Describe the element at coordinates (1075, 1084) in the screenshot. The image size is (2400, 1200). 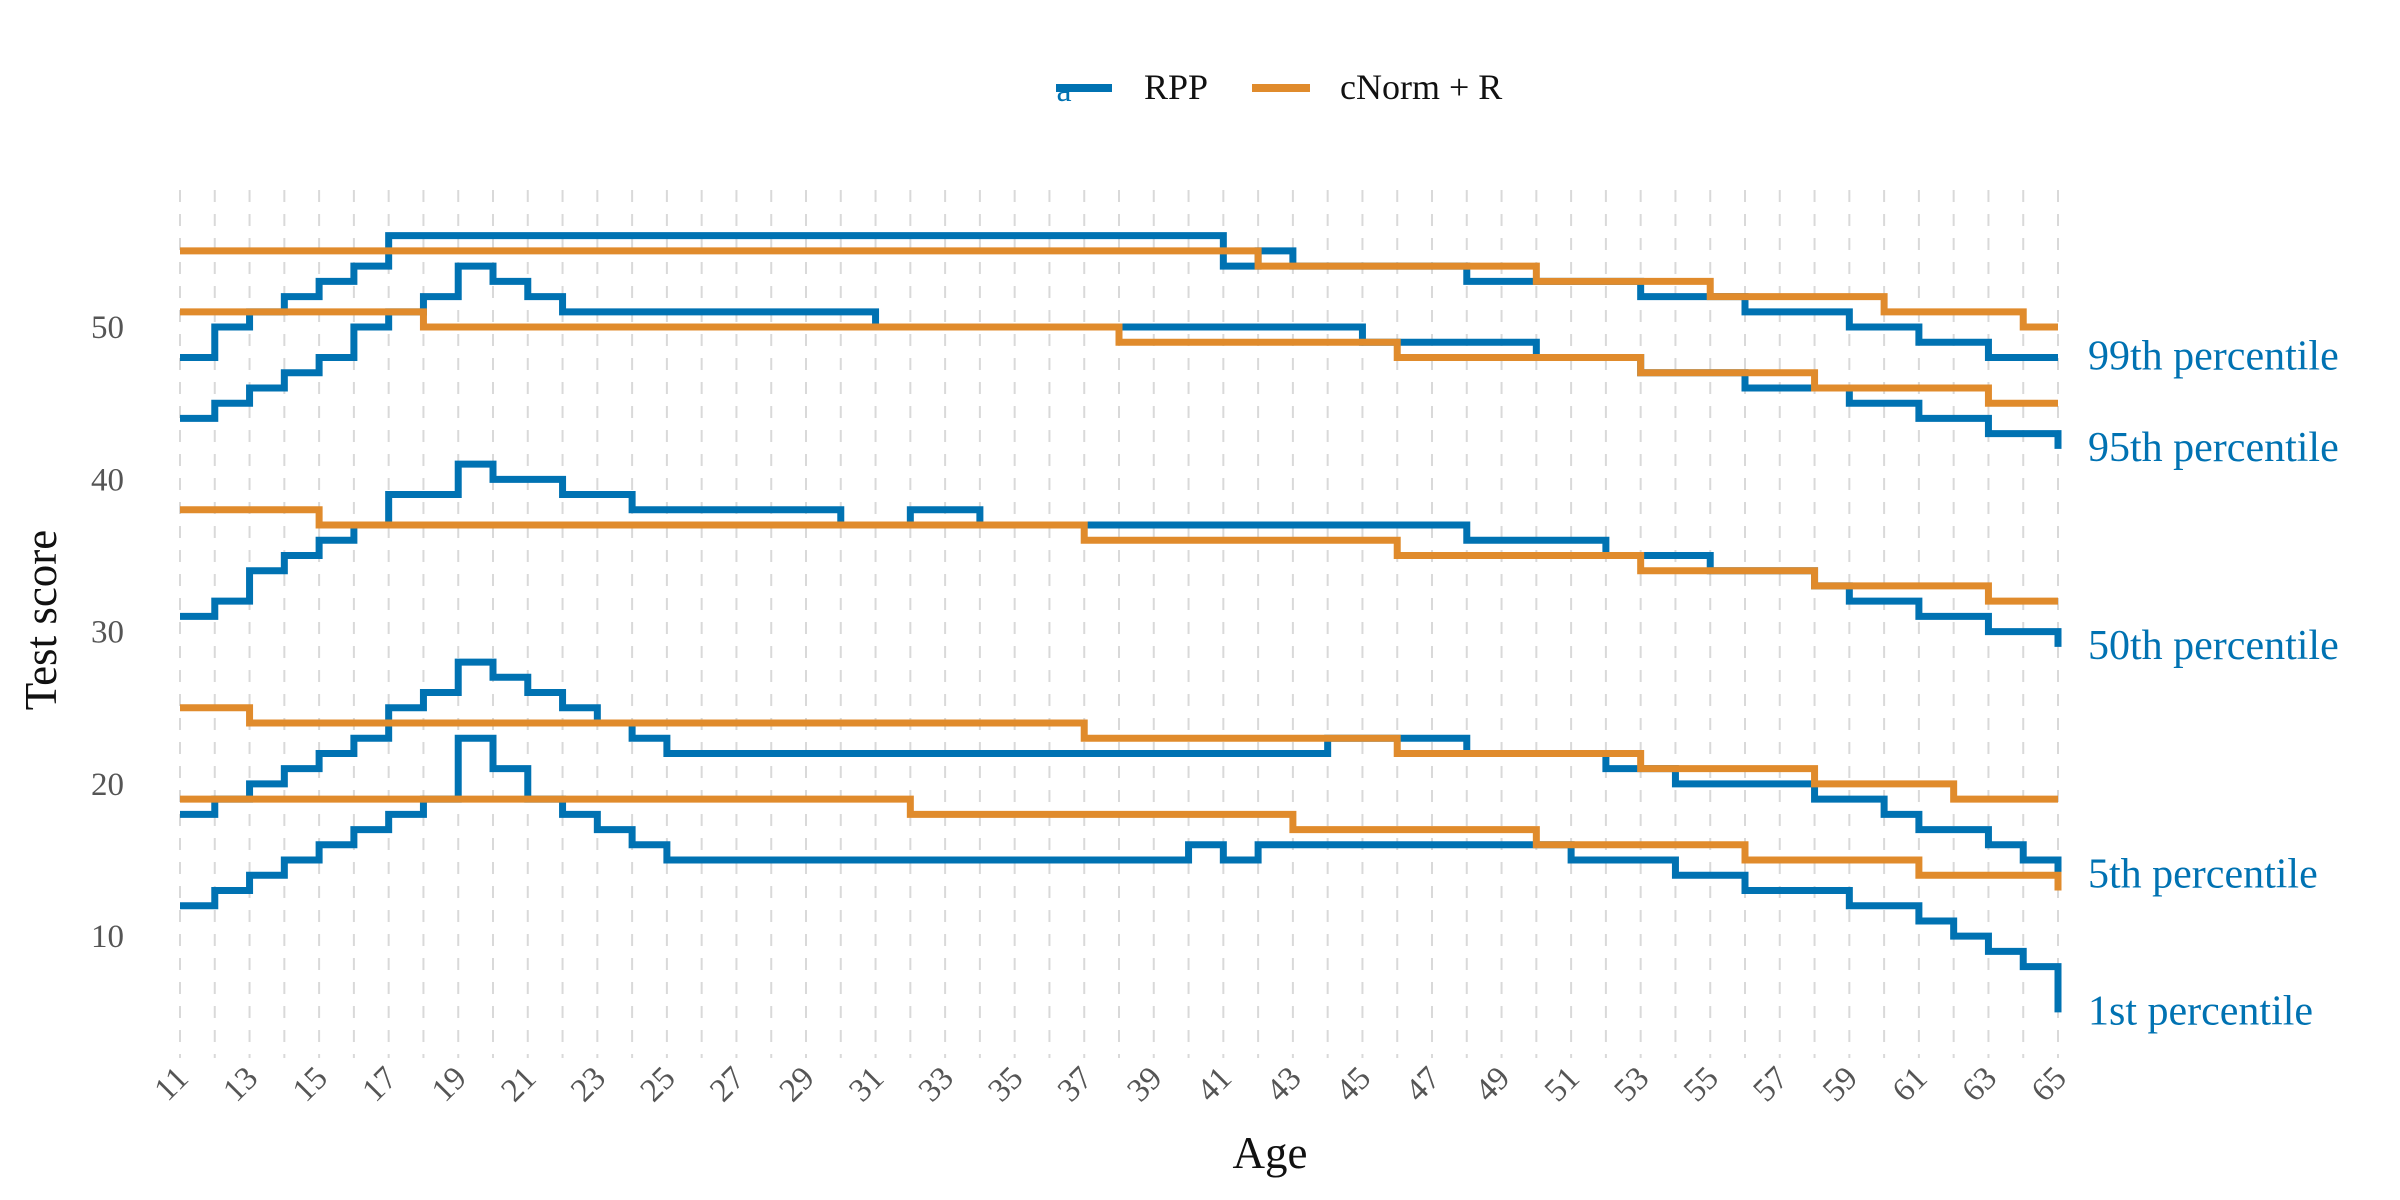
I see `x-tick-label: 37` at that location.